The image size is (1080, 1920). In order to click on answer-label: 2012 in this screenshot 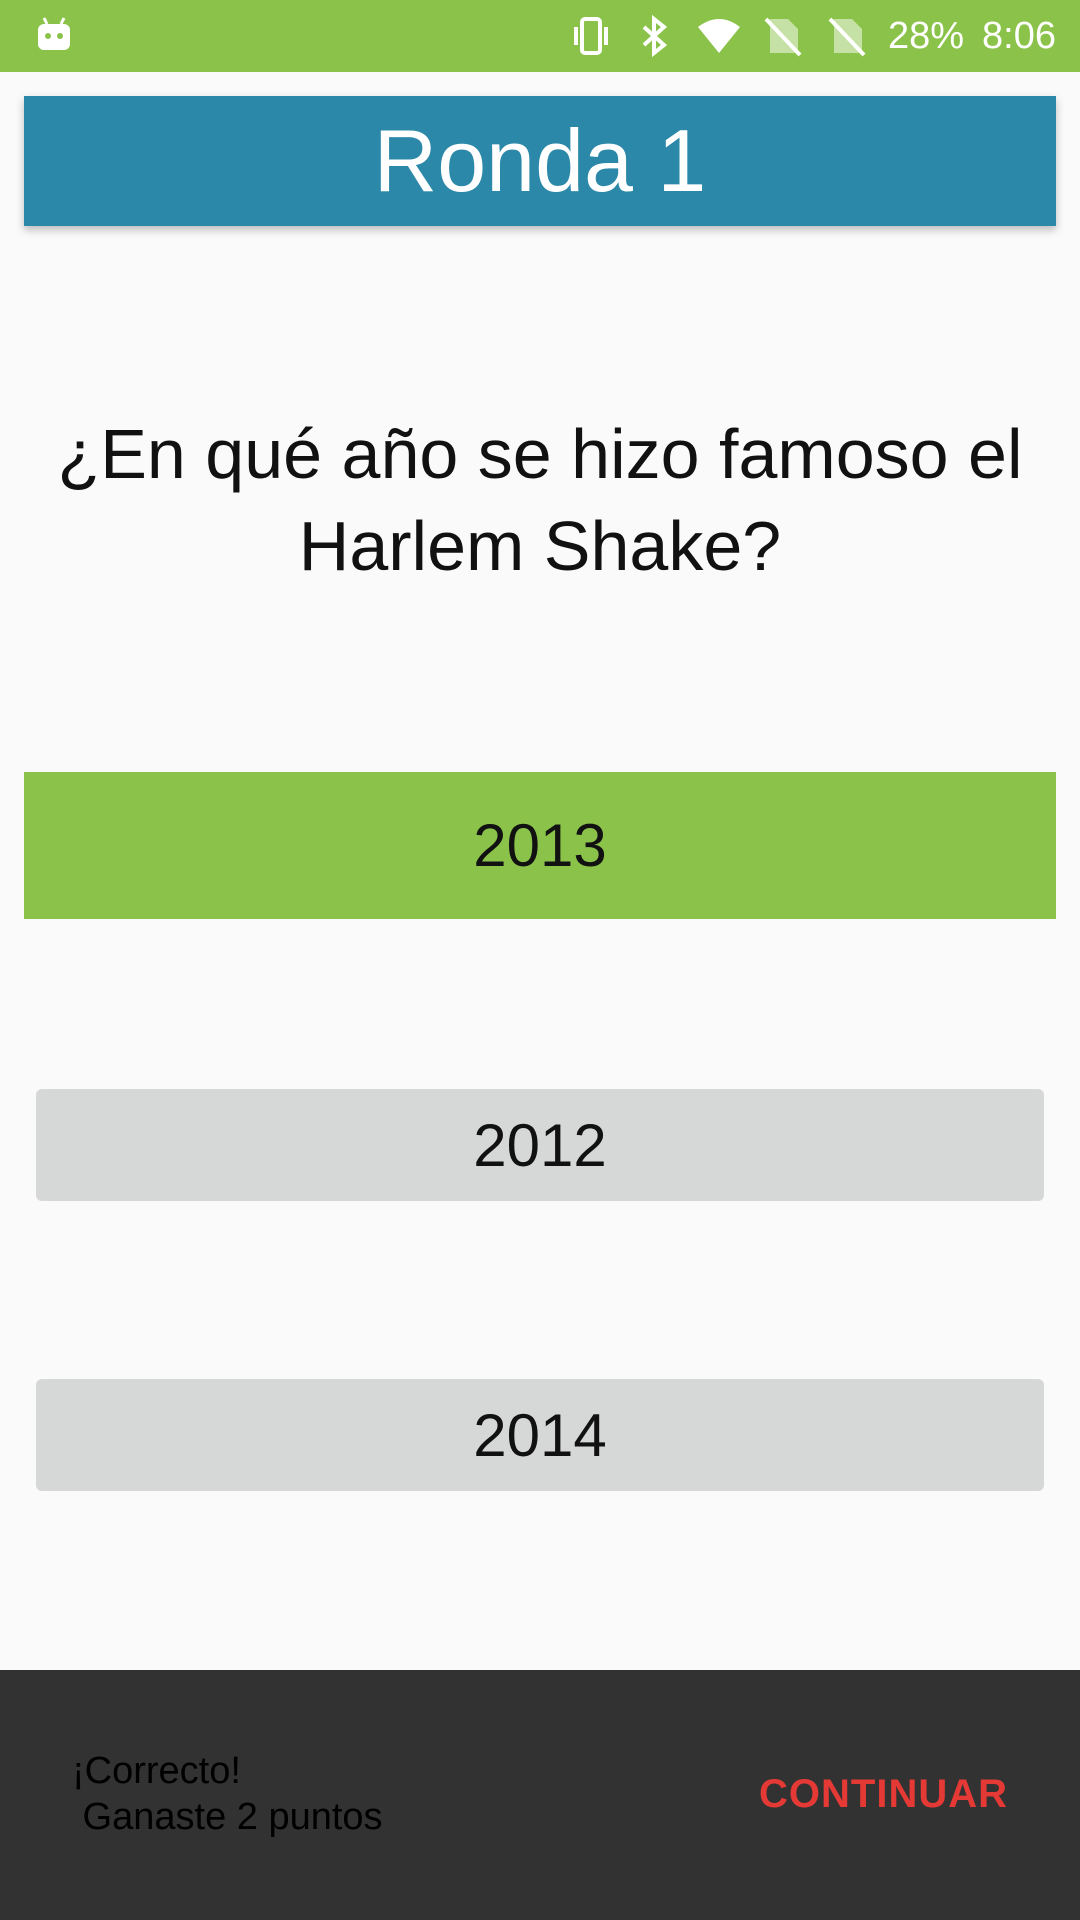, I will do `click(540, 1145)`.